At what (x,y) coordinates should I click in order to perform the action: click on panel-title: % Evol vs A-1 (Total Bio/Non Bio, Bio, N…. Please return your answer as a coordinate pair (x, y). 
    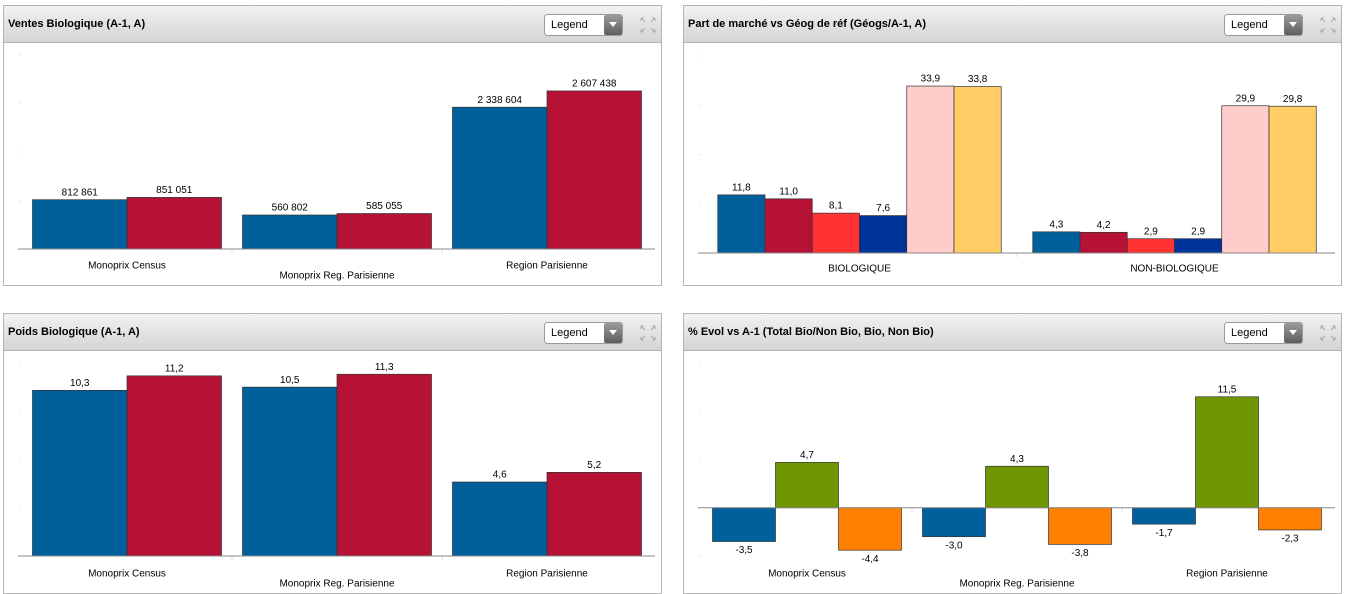
    Looking at the image, I should click on (811, 332).